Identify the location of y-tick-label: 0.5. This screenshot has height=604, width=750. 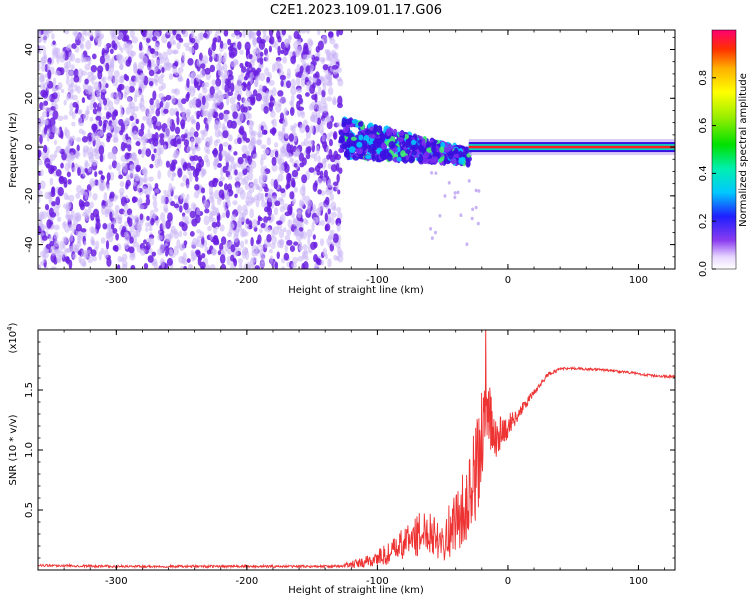
(29, 510).